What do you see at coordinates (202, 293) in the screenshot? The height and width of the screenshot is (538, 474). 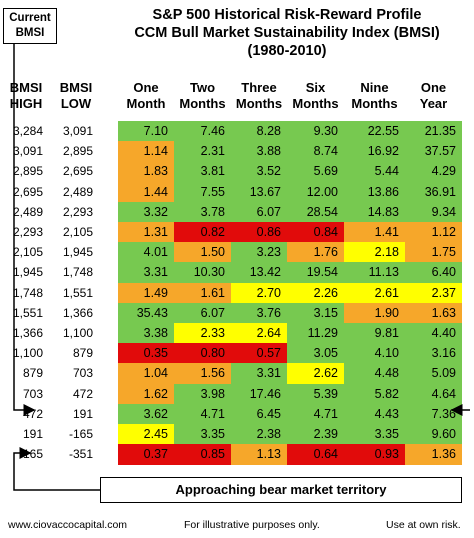 I see `data-cell: 1.61` at bounding box center [202, 293].